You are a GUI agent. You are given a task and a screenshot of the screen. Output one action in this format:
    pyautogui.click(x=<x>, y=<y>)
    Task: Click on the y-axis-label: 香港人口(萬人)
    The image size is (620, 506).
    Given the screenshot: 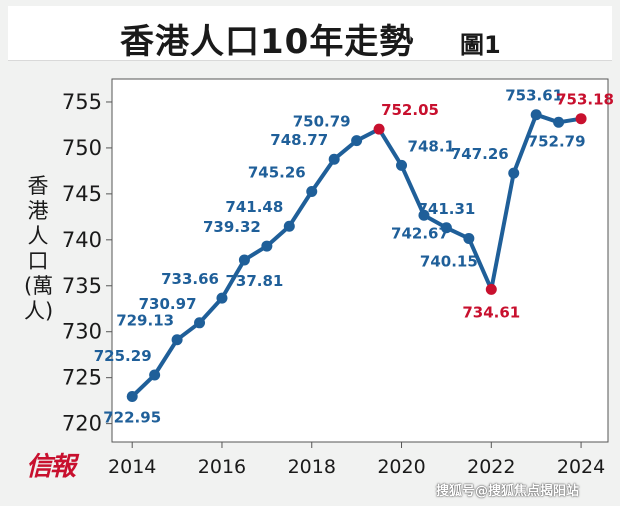 What is the action you would take?
    pyautogui.click(x=39, y=248)
    